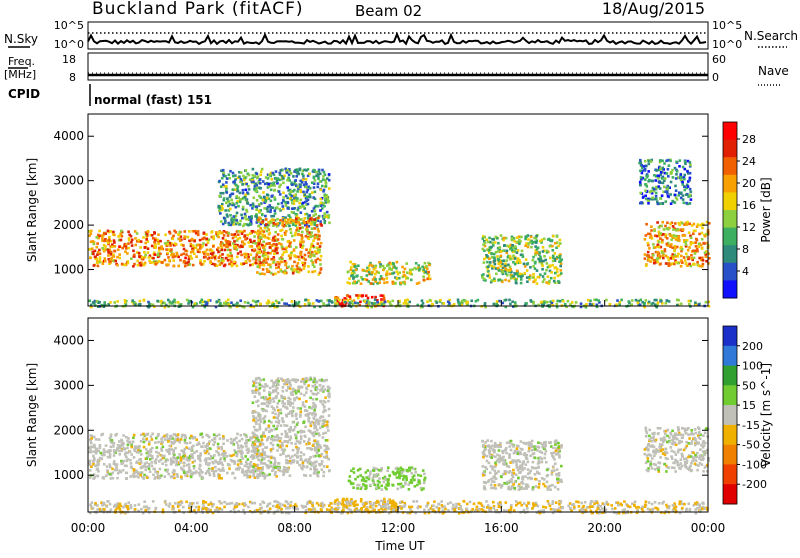 This screenshot has width=800, height=558. Describe the element at coordinates (72, 77) in the screenshot. I see `freq-tick-bottom: 8` at that location.